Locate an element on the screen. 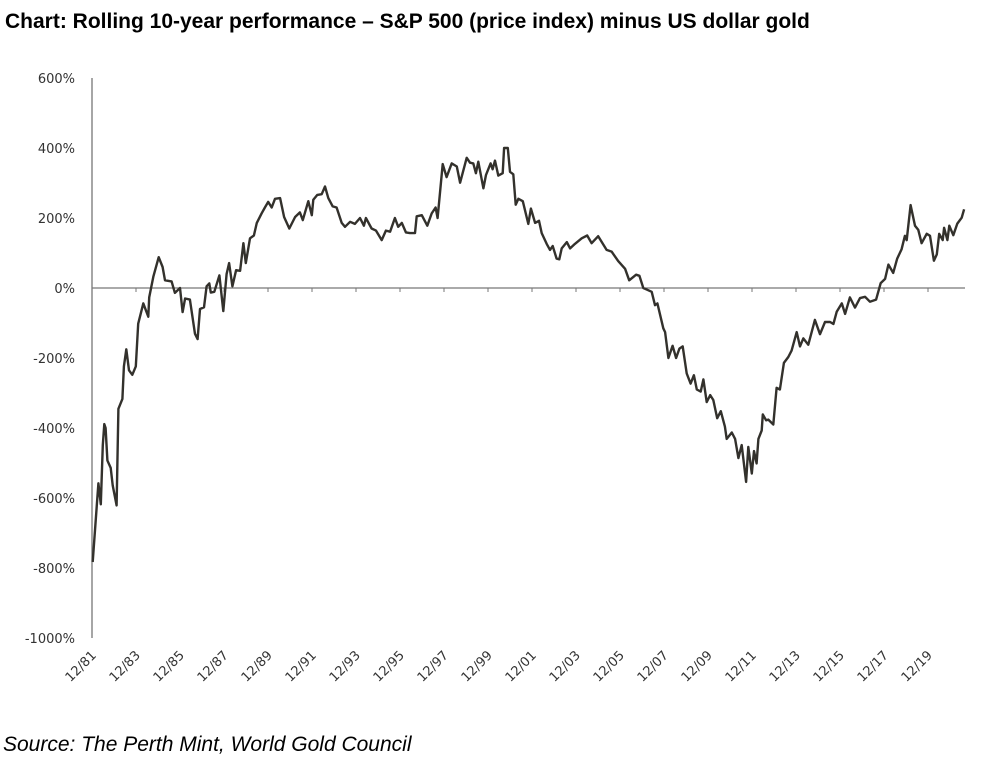  y-axis: 600% 400% 200% 0% -200% -400% -600% -800% -1000% is located at coordinates (59, 359).